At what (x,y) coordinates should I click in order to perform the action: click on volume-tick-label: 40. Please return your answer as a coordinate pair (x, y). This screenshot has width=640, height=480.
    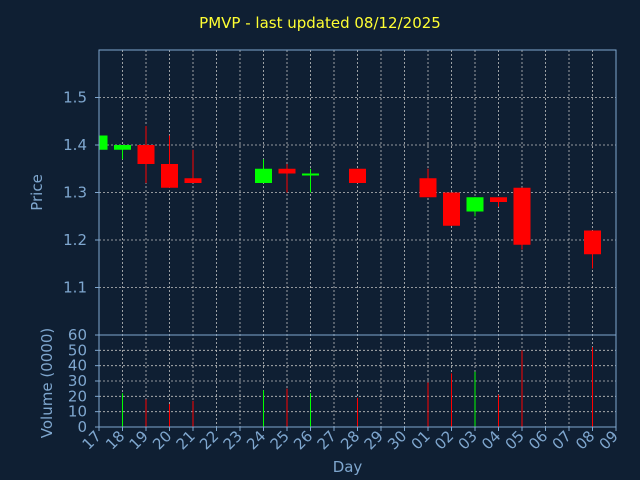
    Looking at the image, I should click on (77, 366).